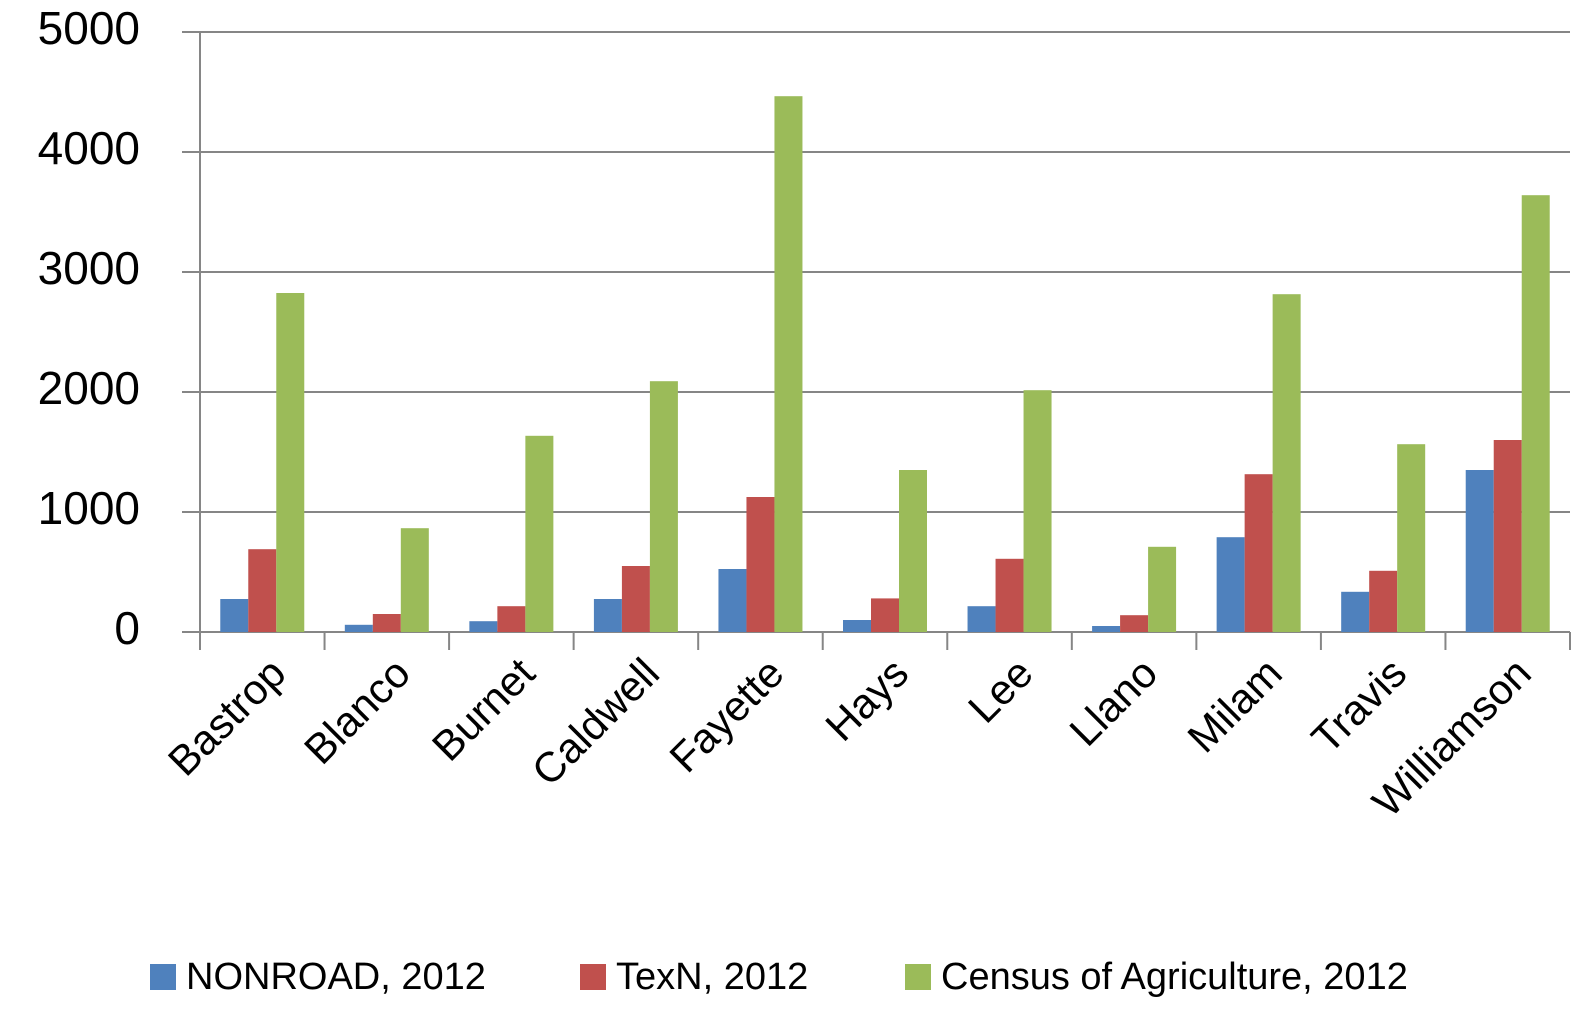 This screenshot has height=1021, width=1596. What do you see at coordinates (1234, 705) in the screenshot?
I see `x-tick-label: Milam` at bounding box center [1234, 705].